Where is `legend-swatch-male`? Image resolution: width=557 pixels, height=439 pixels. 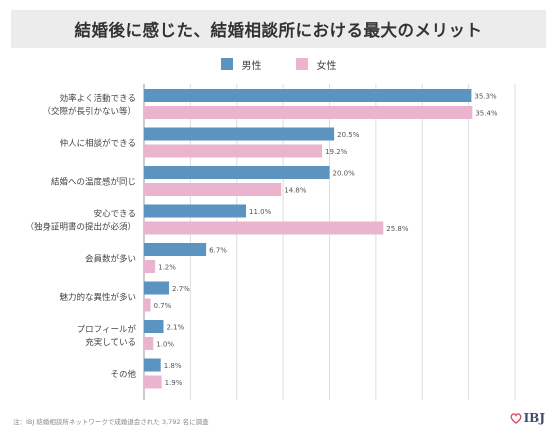 legend-swatch-male is located at coordinates (226, 64).